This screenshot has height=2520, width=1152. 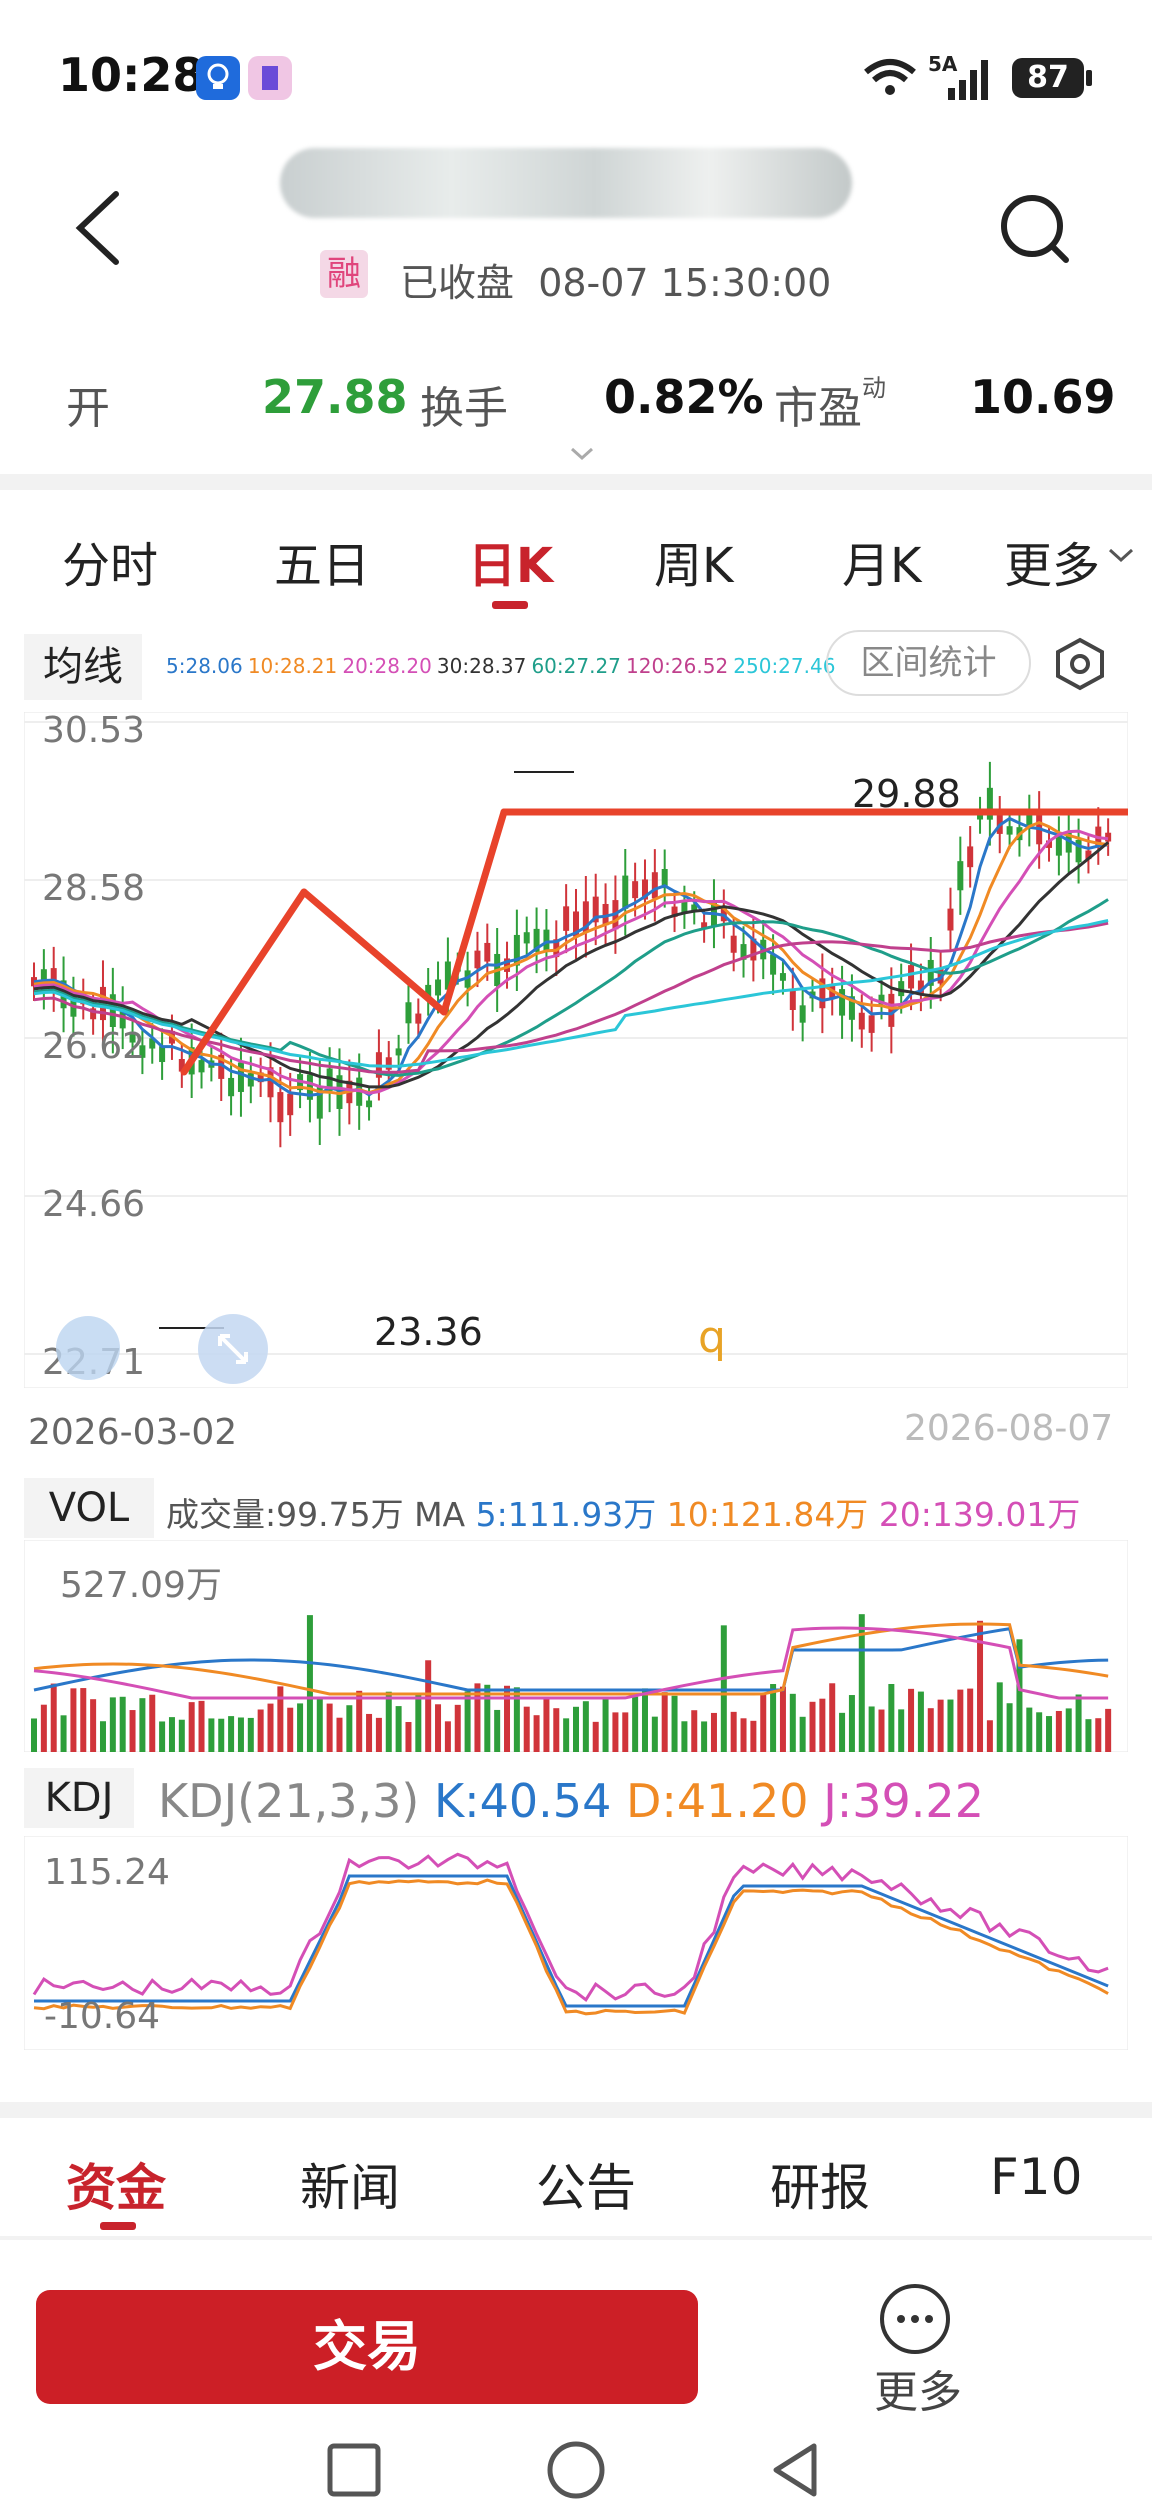 I want to click on trade-button: 交易, so click(x=367, y=2347).